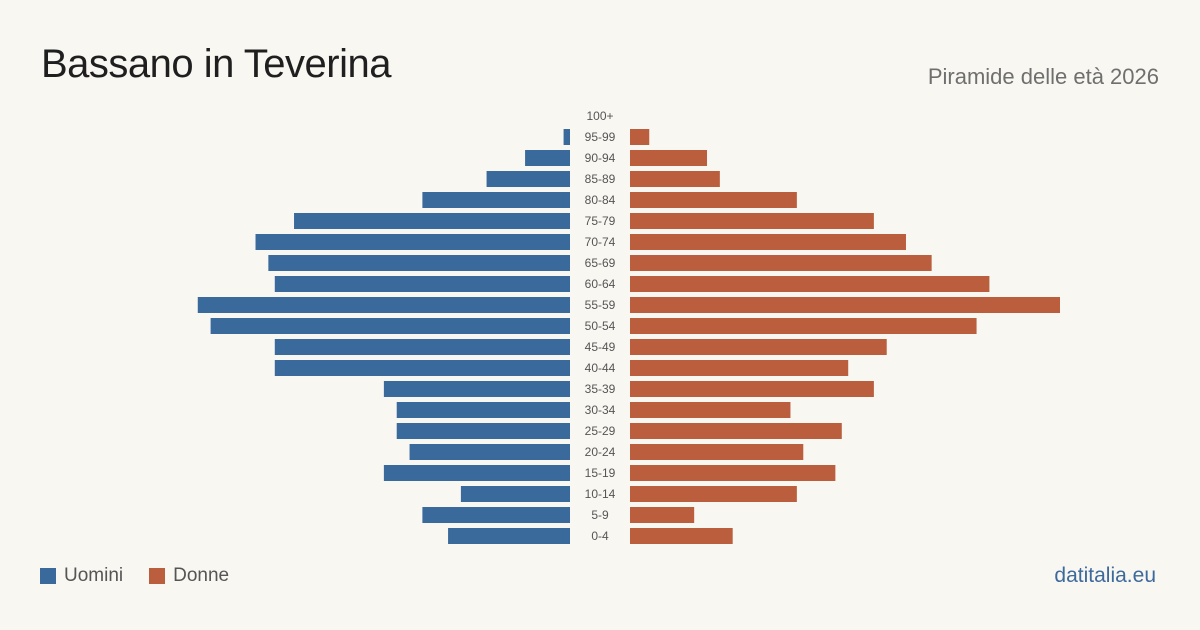 This screenshot has width=1200, height=630. Describe the element at coordinates (599, 116) in the screenshot. I see `age-group-label: 100+` at that location.